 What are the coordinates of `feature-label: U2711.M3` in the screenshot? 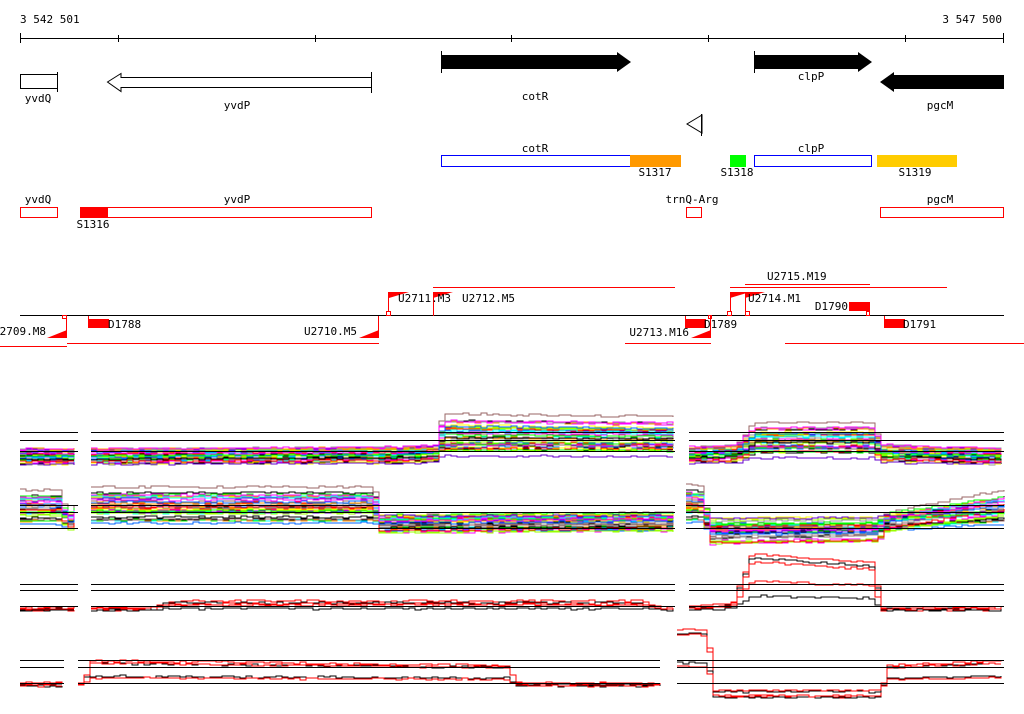 It's located at (424, 298).